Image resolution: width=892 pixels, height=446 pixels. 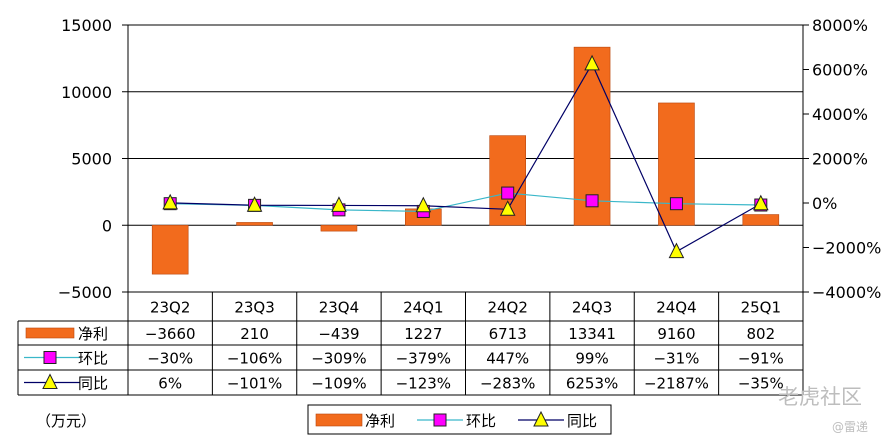 What do you see at coordinates (760, 334) in the screenshot?
I see `table-cell-value: 802` at bounding box center [760, 334].